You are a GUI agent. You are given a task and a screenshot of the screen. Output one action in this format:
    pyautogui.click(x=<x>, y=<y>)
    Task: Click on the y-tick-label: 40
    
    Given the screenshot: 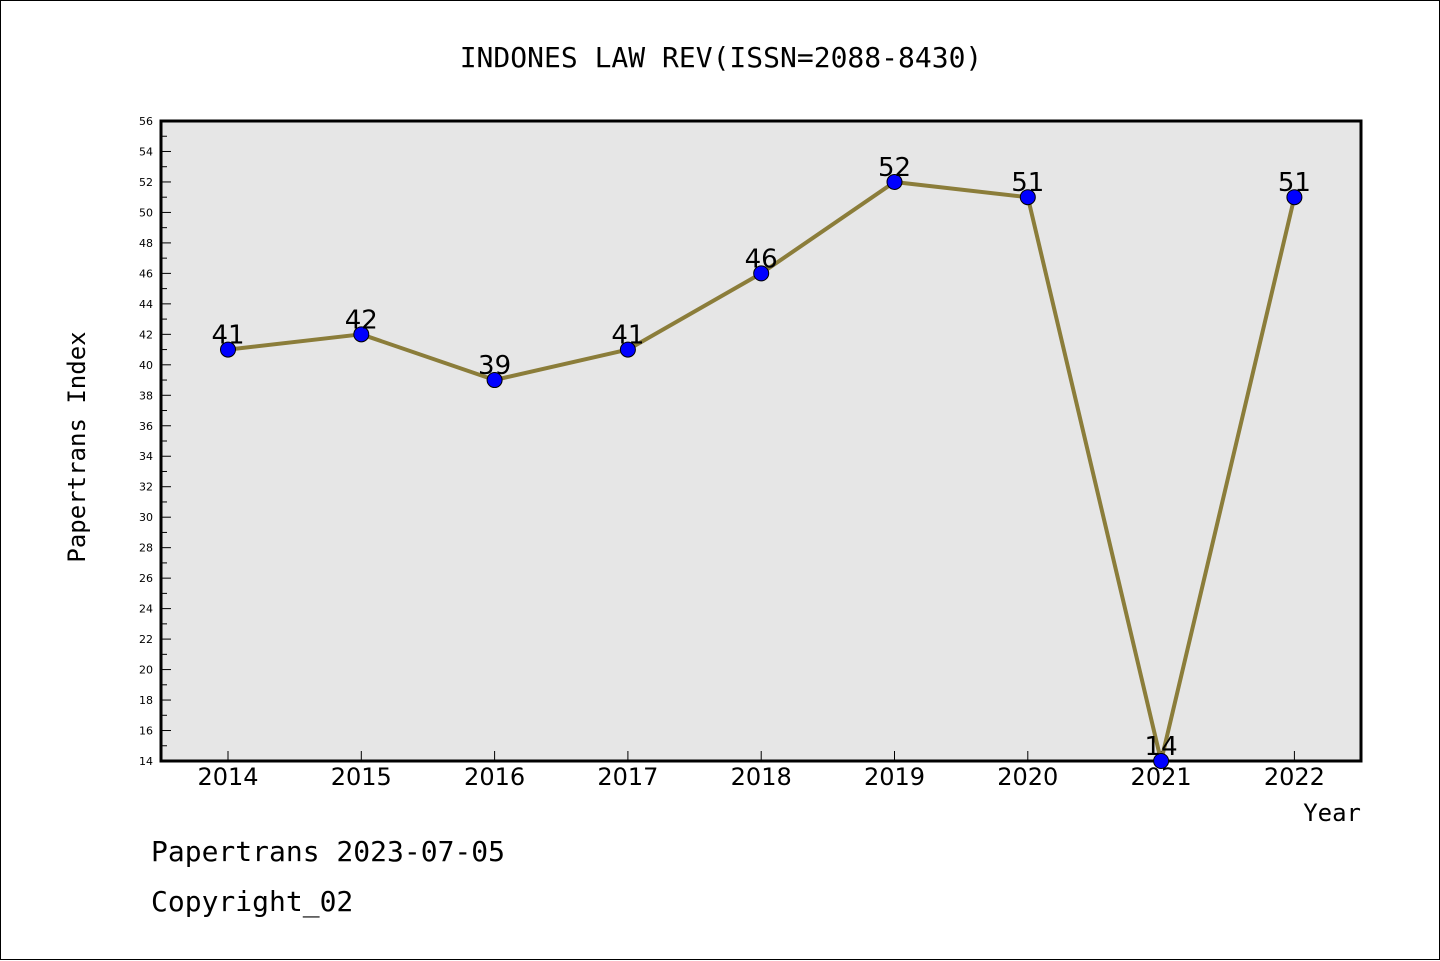 What is the action you would take?
    pyautogui.click(x=146, y=365)
    